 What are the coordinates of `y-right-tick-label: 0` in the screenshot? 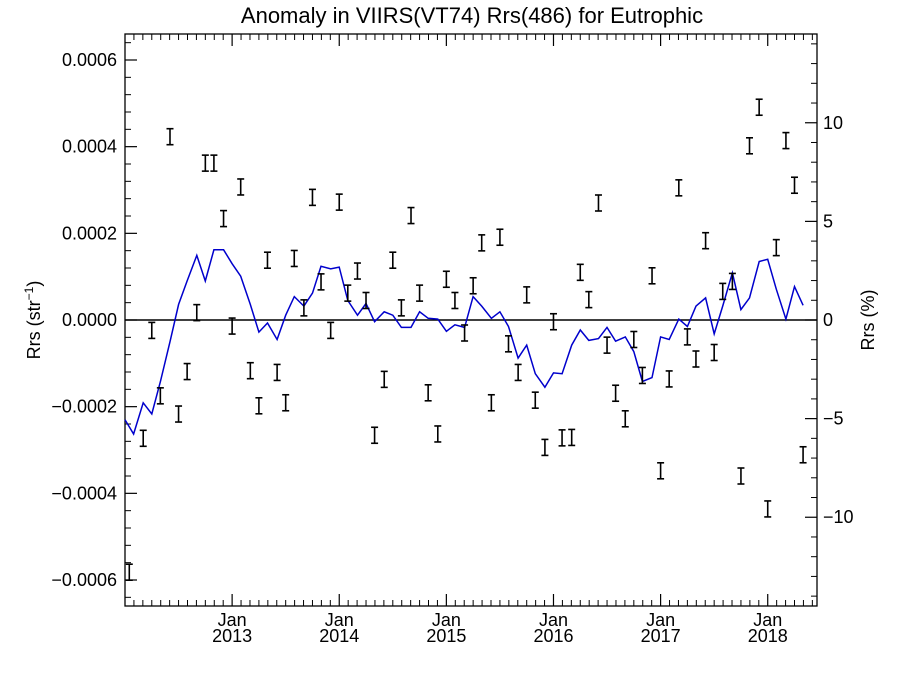 It's located at (828, 320).